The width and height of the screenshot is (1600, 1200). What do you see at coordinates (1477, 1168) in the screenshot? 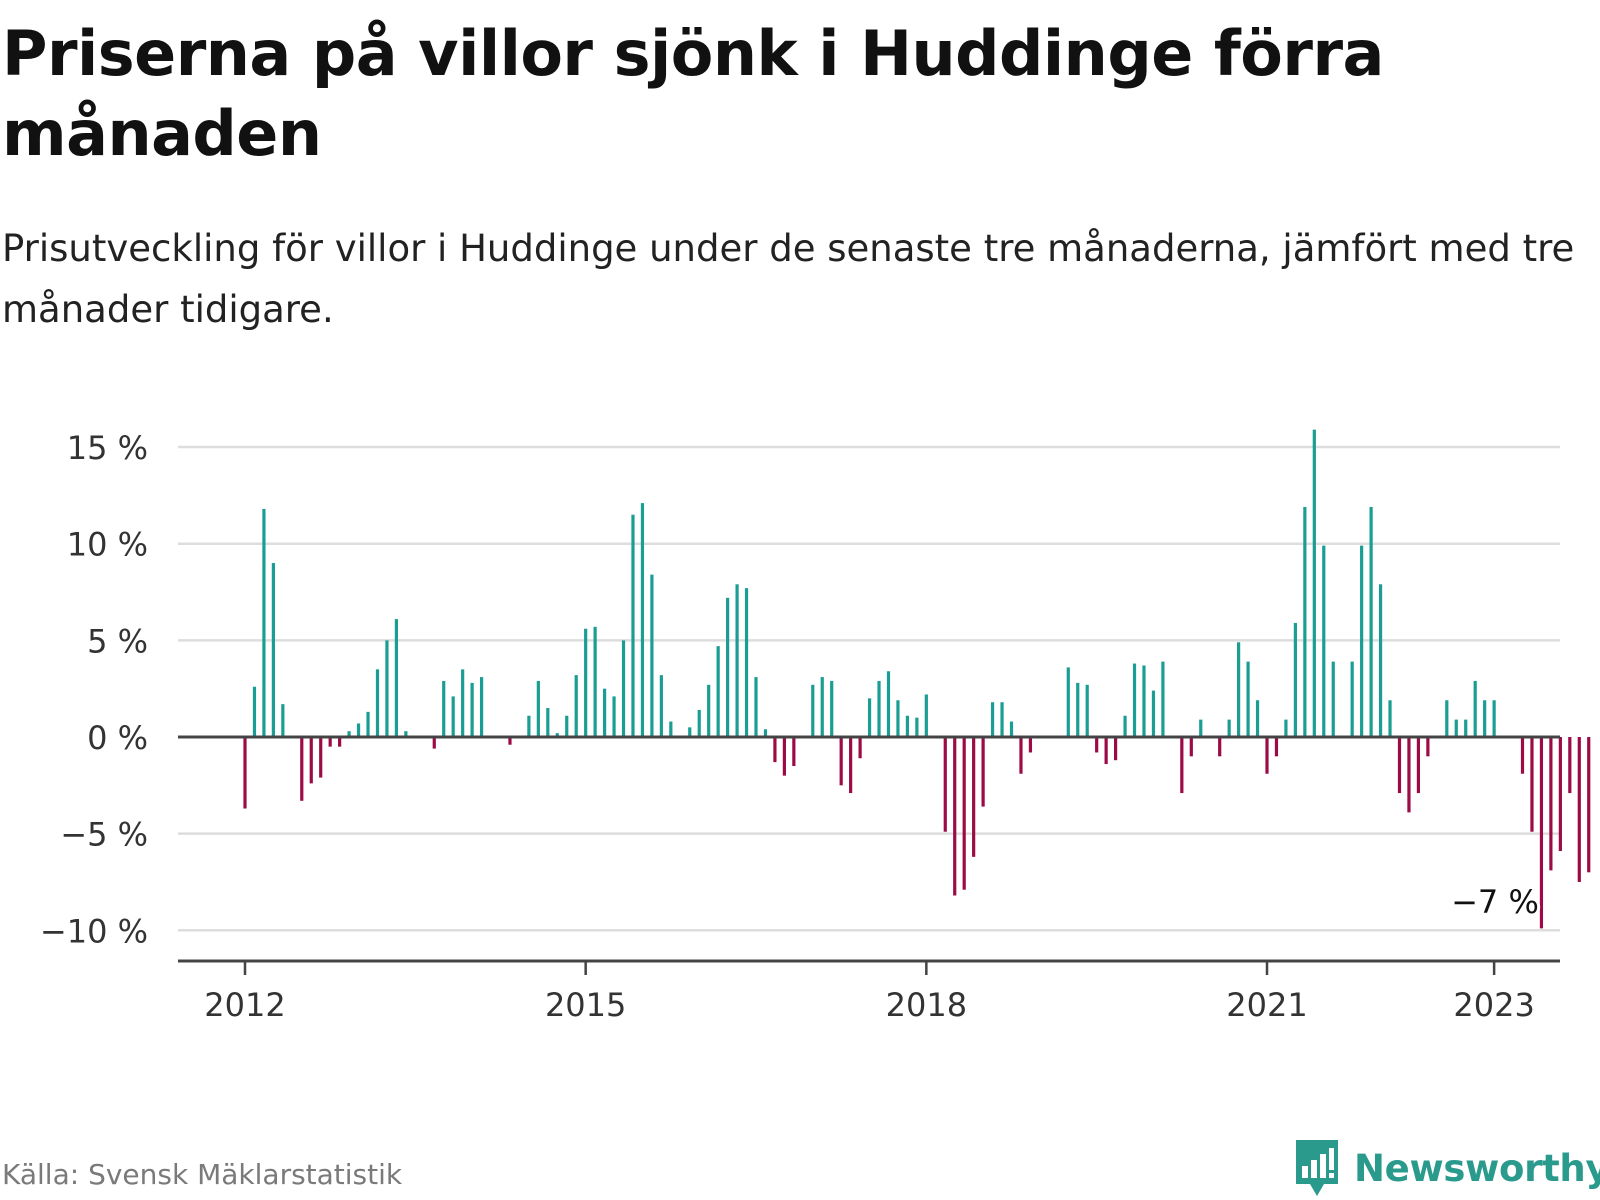
I see `brand-name: Newsworthy` at bounding box center [1477, 1168].